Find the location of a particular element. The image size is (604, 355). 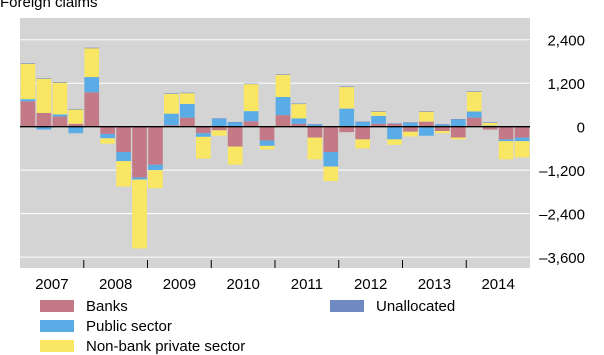

x-tick-label: 2012 is located at coordinates (370, 284).